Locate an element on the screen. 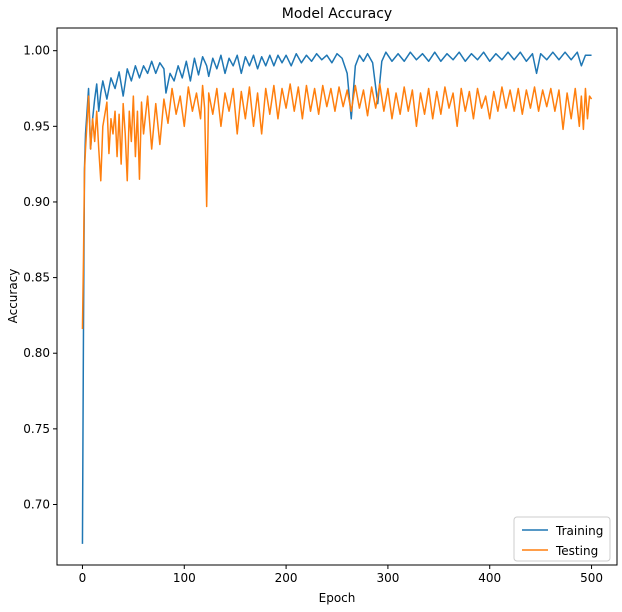 The height and width of the screenshot is (612, 622). y-axis-ticks: 0.70 0.75 0.80 0.85 0.90 0.95 1.00 is located at coordinates (40, 277).